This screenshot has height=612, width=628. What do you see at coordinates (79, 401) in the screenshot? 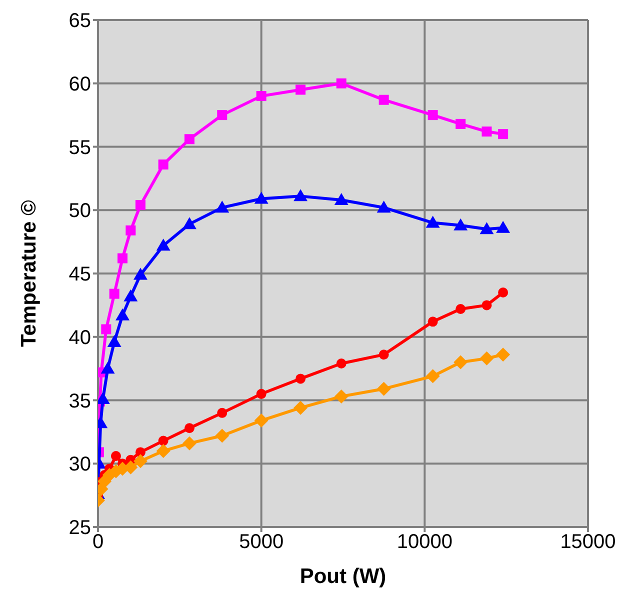
I see `y-tick-label: 35` at bounding box center [79, 401].